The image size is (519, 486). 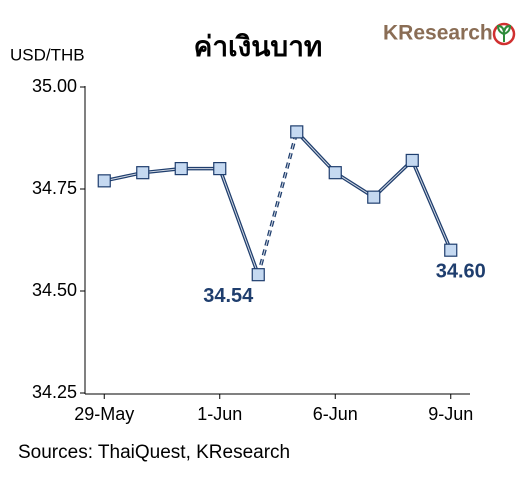 What do you see at coordinates (450, 414) in the screenshot?
I see `x-tick-label: 9-Jun` at bounding box center [450, 414].